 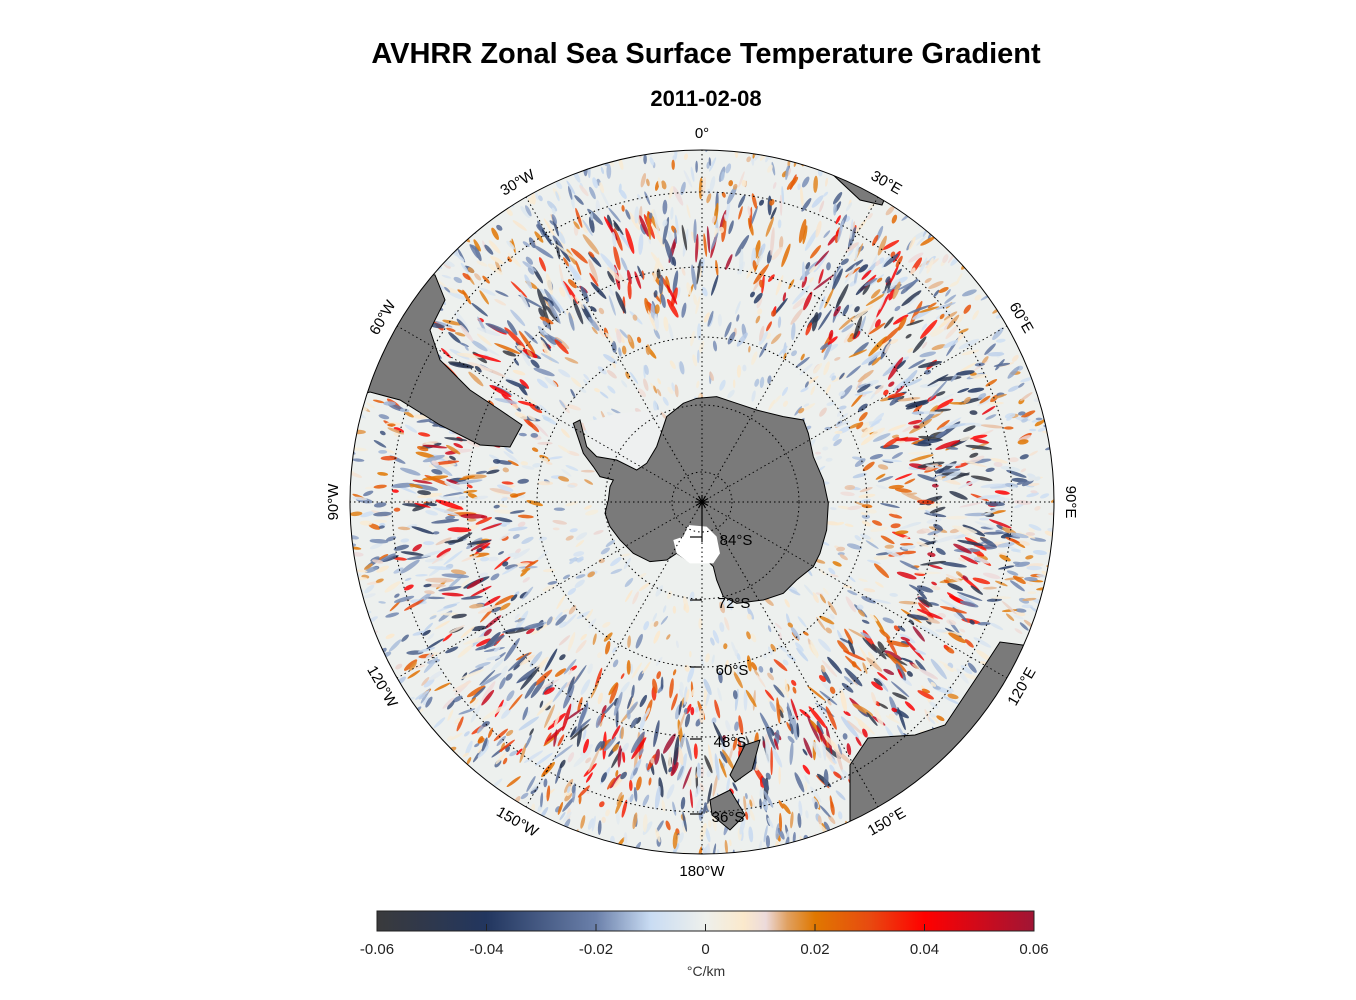 I want to click on longitude-label: 60°E, so click(x=1021, y=317).